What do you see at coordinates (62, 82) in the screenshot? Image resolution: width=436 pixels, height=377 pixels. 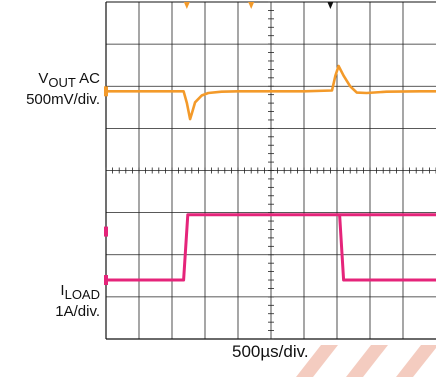 I see `vout-label-sub: OUT` at bounding box center [62, 82].